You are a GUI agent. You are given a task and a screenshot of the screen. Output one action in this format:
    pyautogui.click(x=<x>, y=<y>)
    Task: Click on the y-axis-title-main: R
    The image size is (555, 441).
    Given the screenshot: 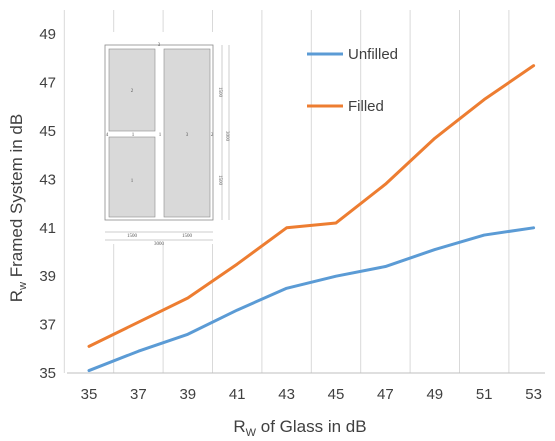 What is the action you would take?
    pyautogui.click(x=16, y=296)
    